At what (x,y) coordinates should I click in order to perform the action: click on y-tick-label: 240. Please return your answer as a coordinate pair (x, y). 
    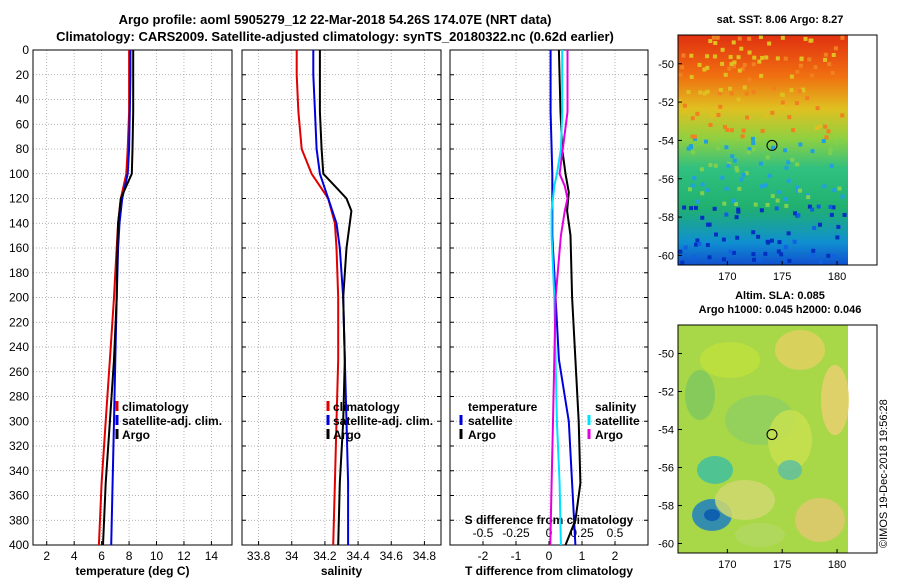
    Looking at the image, I should click on (19, 347).